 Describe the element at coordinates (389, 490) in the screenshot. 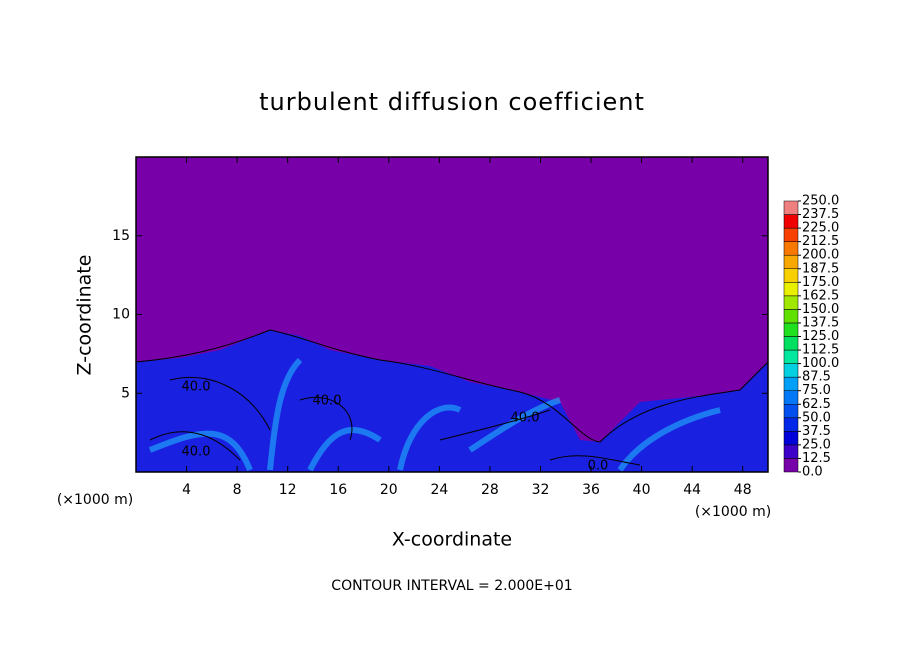

I see `x-tick-label: 20` at that location.